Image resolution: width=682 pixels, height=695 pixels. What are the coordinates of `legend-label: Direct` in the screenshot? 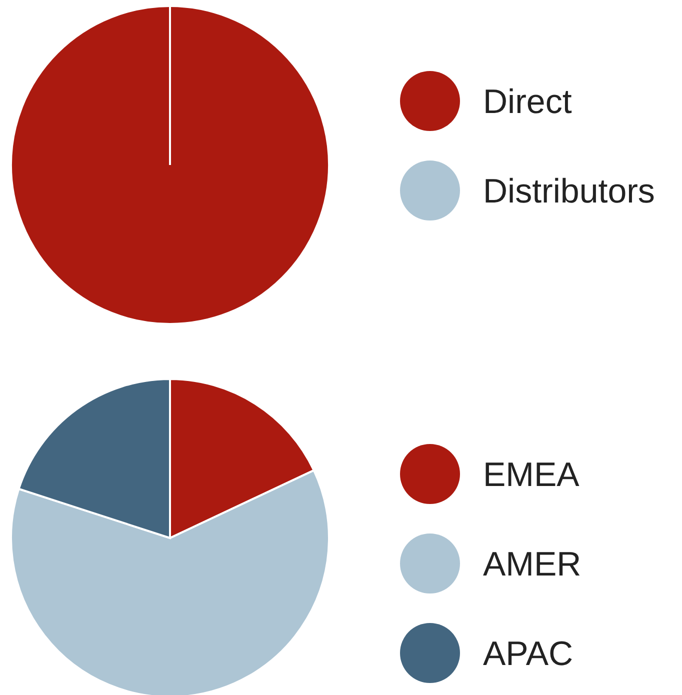 It's located at (527, 102).